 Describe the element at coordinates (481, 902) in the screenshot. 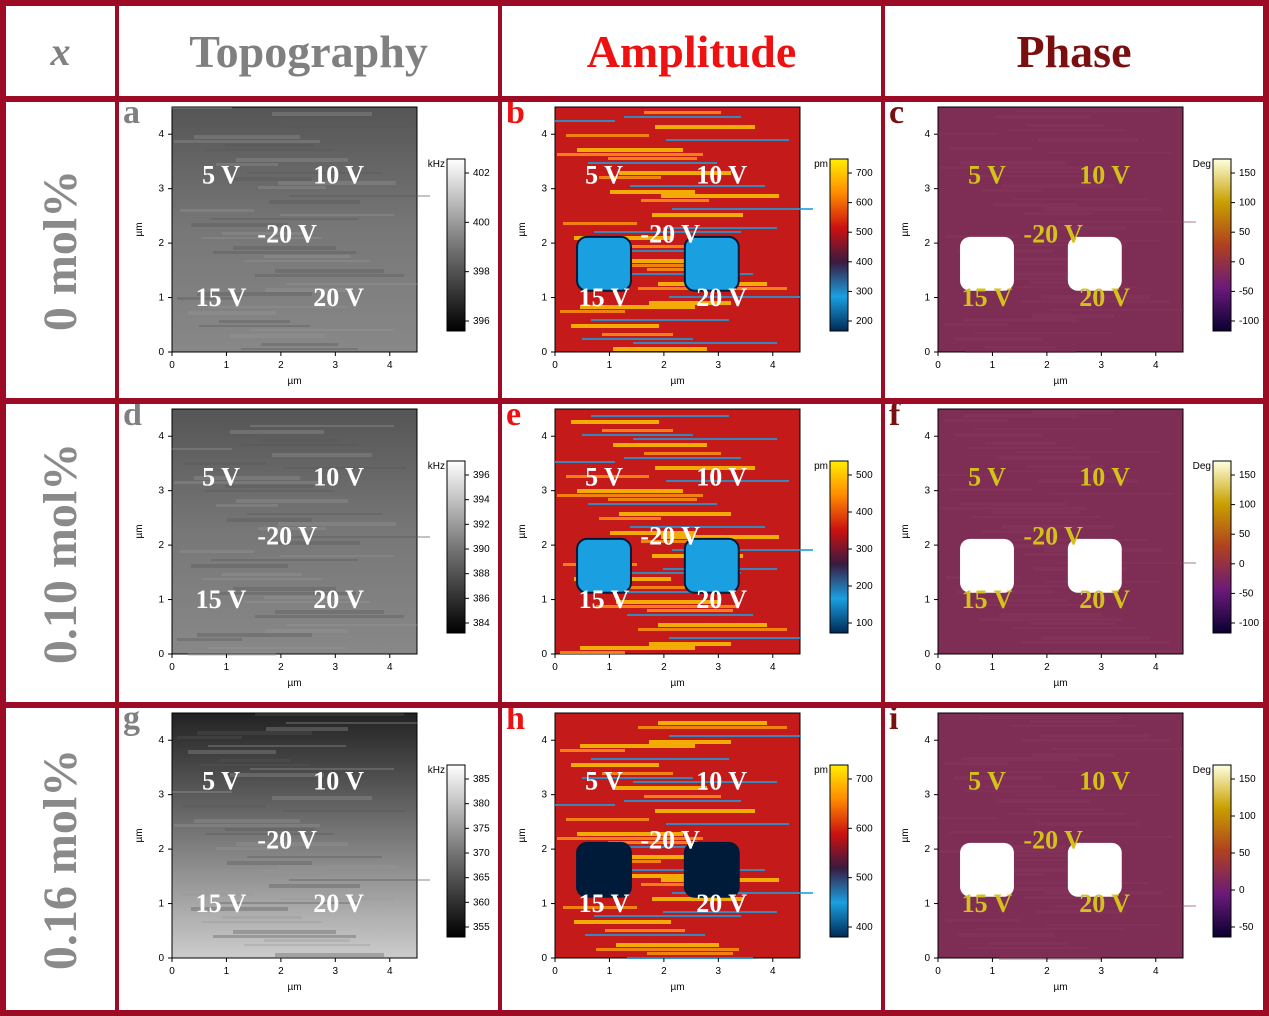

I see `colorbar-tick: 360` at that location.